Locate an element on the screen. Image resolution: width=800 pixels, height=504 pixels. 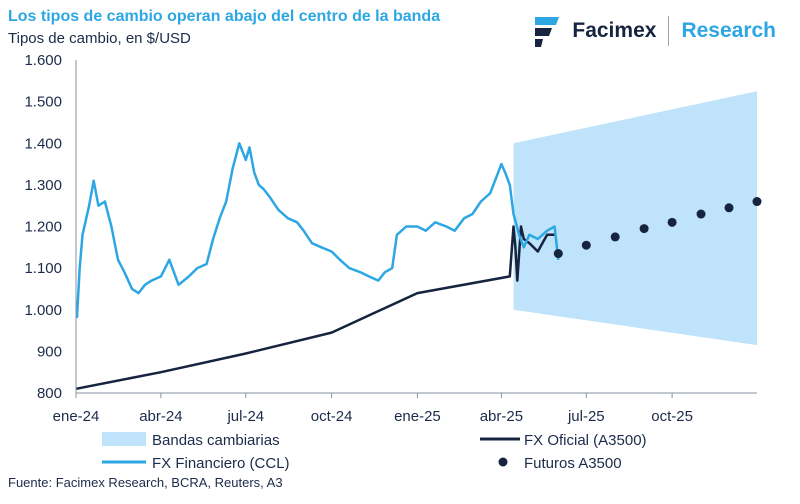
brand: Facimex Research is located at coordinates (654, 31).